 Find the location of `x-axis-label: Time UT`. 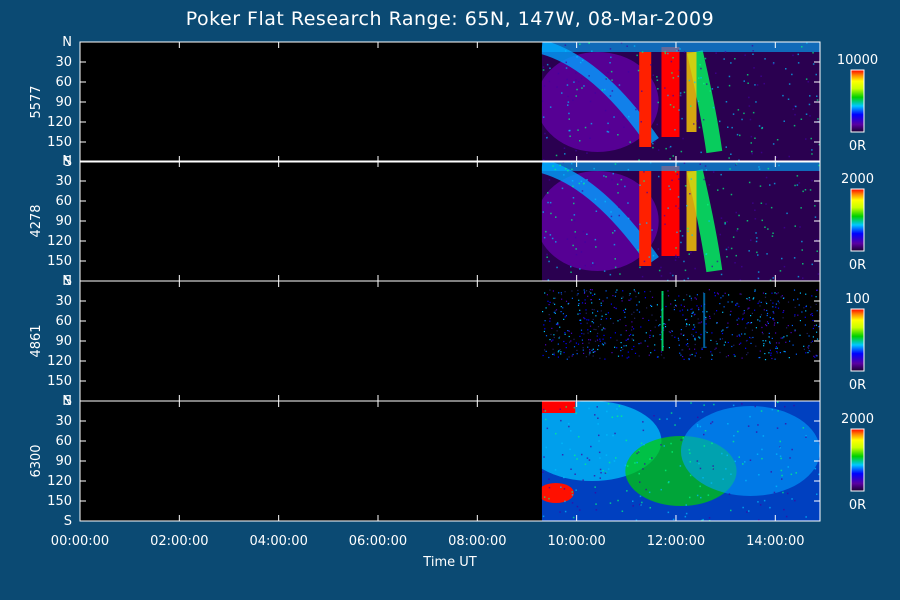

x-axis-label: Time UT is located at coordinates (450, 562).